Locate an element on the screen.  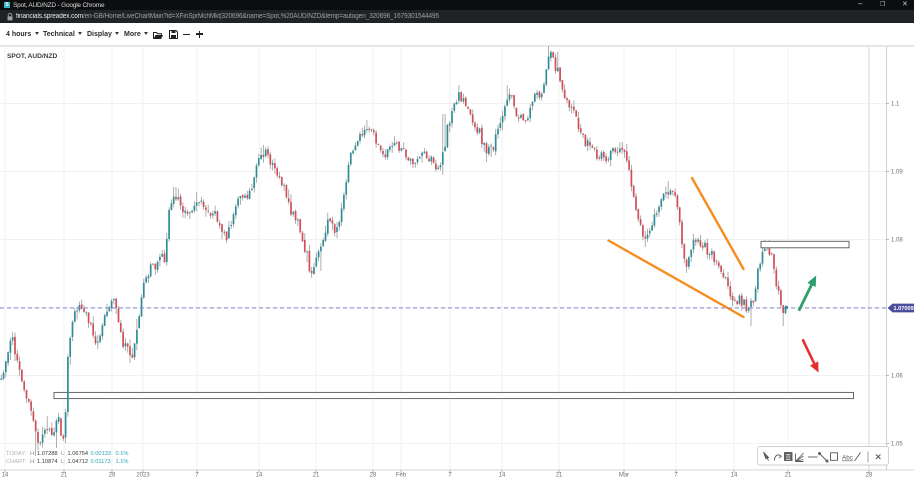
svg-text: 1.10874 is located at coordinates (47, 462).